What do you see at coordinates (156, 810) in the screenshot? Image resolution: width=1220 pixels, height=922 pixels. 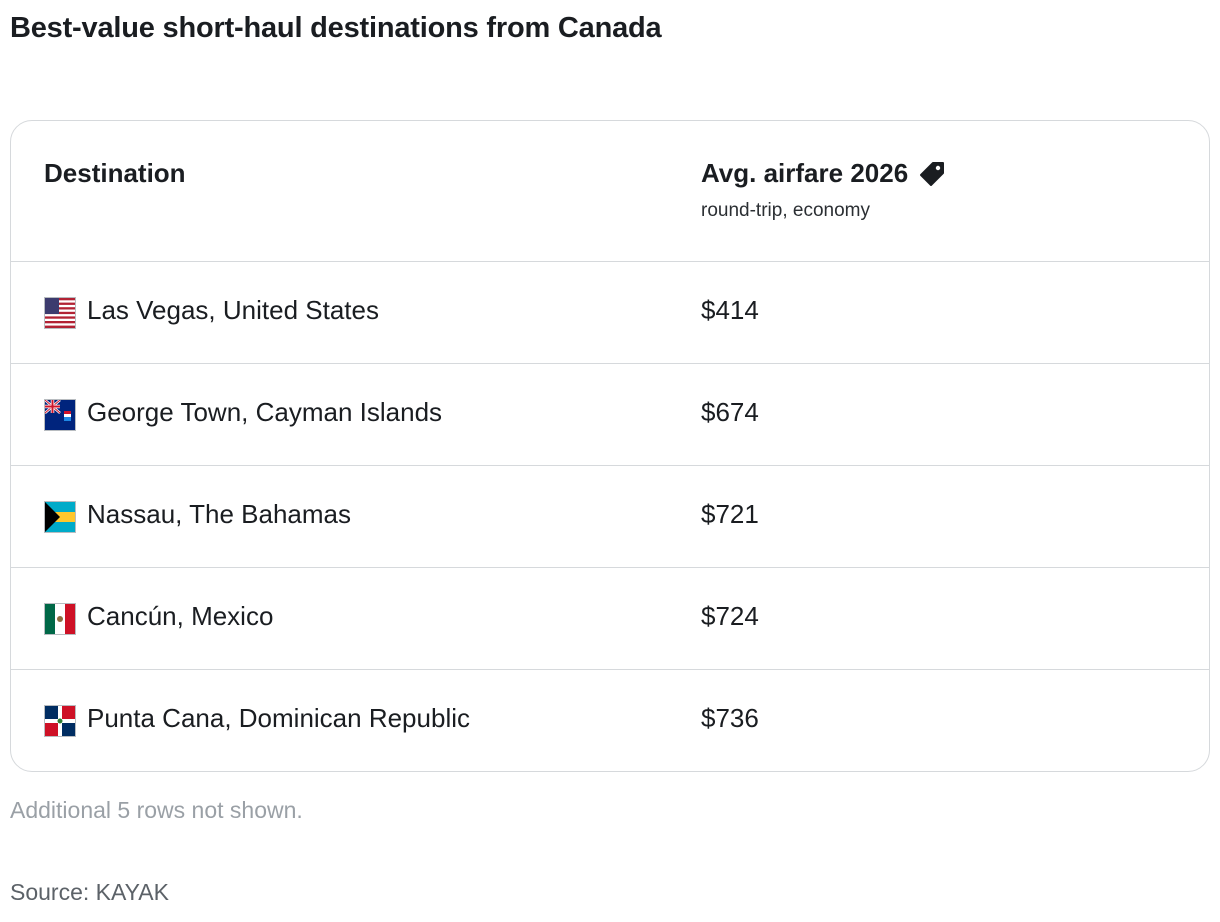 I see `rows-hidden-note: Additional 5 rows not shown.` at bounding box center [156, 810].